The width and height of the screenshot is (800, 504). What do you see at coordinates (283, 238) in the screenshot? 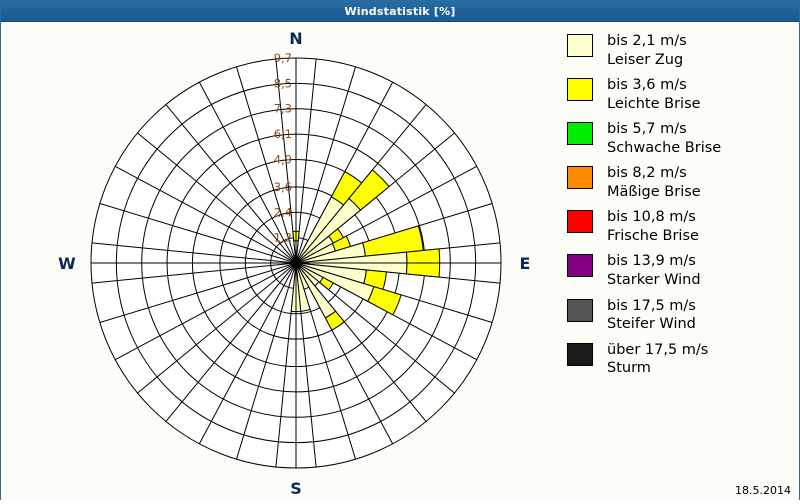
I see `radial-tick-label: 1,2` at bounding box center [283, 238].